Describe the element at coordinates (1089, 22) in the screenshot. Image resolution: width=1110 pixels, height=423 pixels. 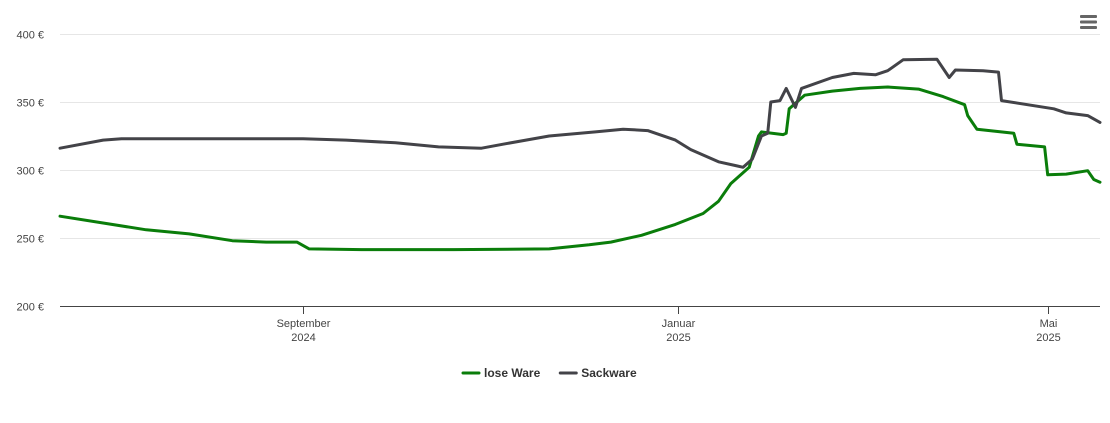
I see `hamburger-menu-icon` at that location.